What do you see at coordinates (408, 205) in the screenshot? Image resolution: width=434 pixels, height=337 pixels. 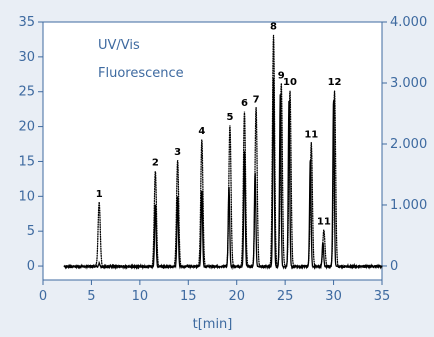 I see `y-right-tick-label: 1.000` at bounding box center [408, 205].